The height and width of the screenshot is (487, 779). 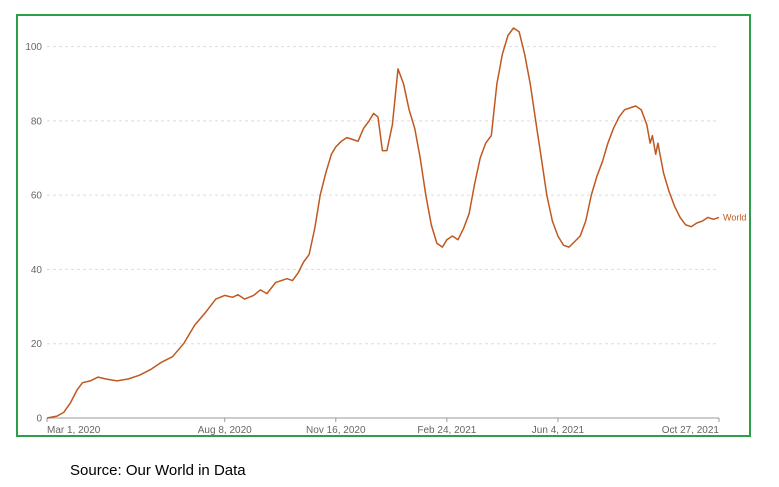 I want to click on x-tick-label: Feb 24, 2021, so click(x=446, y=430).